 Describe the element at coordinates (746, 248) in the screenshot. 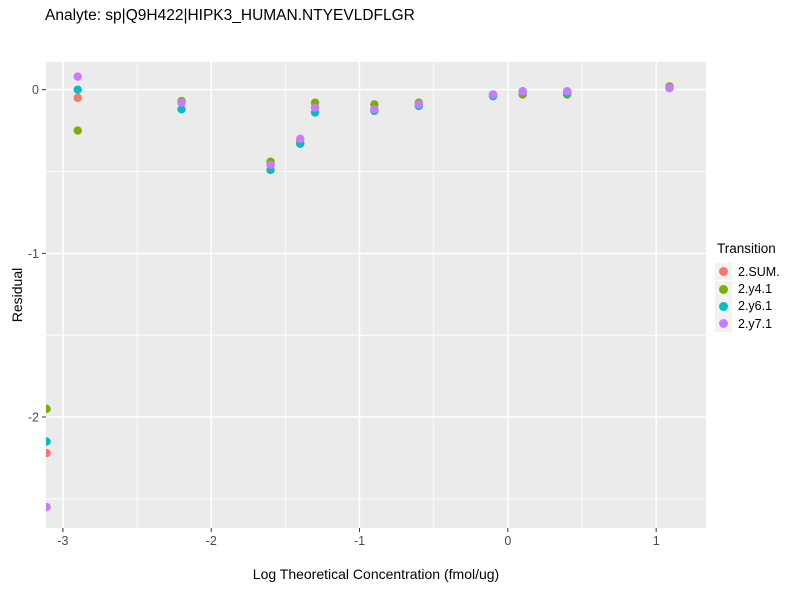

I see `legend-title: Transition` at that location.